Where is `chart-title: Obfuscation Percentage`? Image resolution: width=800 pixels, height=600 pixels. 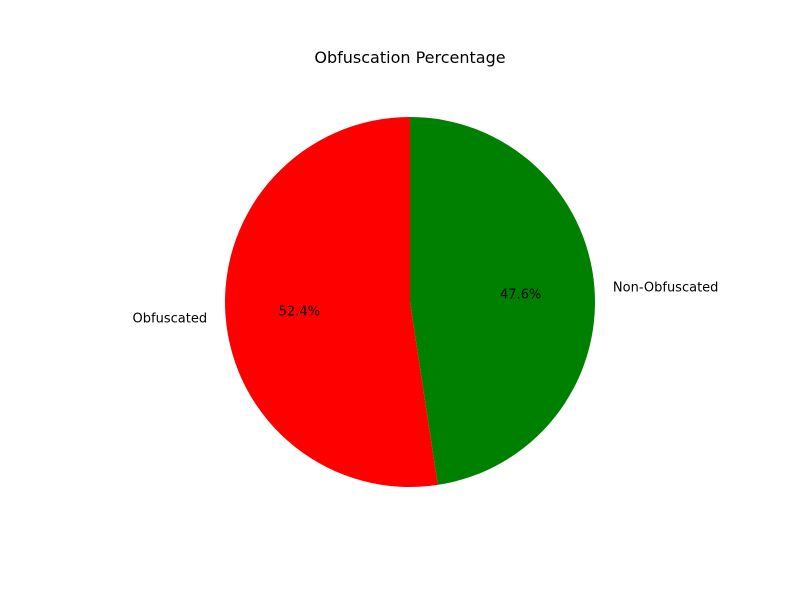
chart-title: Obfuscation Percentage is located at coordinates (409, 57).